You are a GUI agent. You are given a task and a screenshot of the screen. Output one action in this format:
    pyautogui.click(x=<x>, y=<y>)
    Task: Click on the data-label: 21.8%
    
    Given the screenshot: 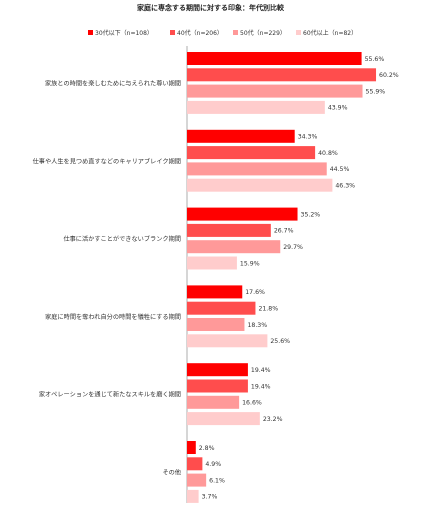 What is the action you would take?
    pyautogui.click(x=268, y=309)
    